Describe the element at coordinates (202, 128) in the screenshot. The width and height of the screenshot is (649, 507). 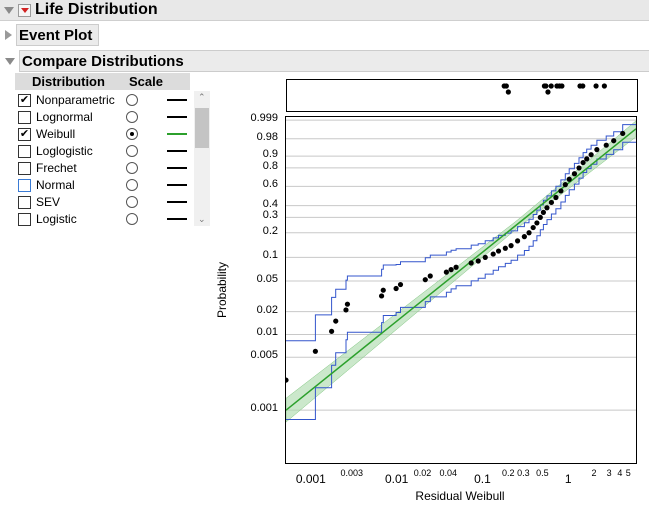
I see `scroll-thumb` at that location.